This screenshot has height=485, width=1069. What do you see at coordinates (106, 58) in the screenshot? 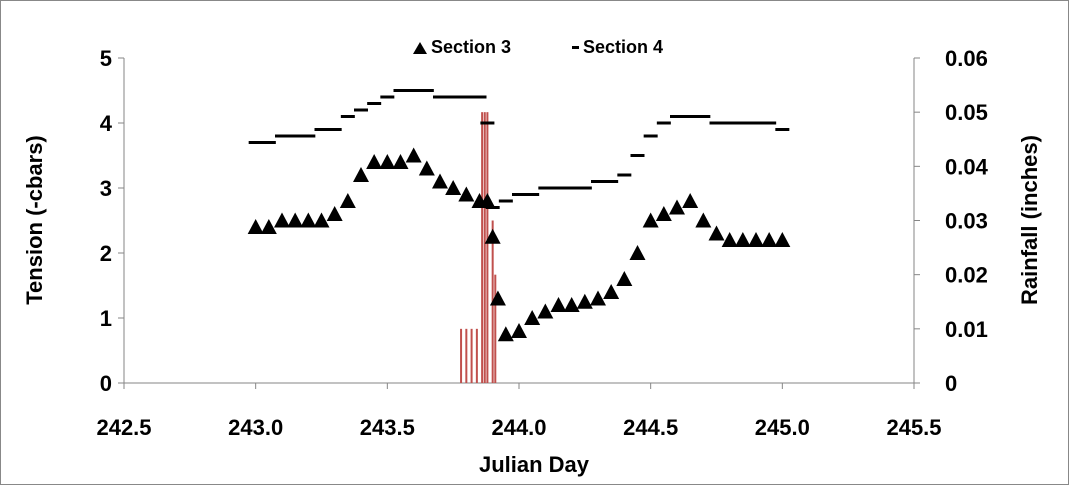
I see `y-tick-label: 5` at bounding box center [106, 58].